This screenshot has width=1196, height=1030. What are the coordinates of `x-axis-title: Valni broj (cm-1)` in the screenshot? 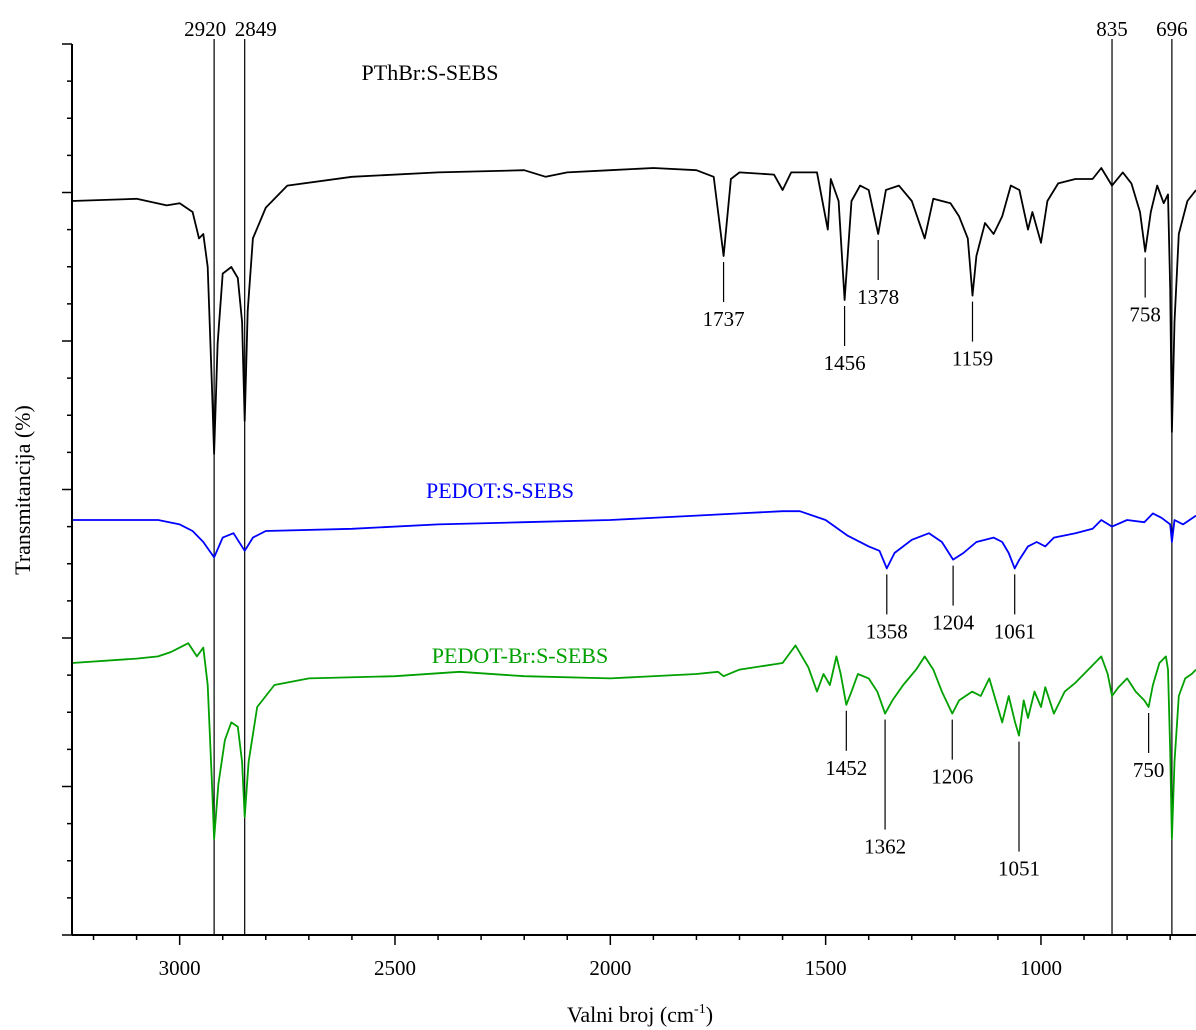 It's located at (640, 1014).